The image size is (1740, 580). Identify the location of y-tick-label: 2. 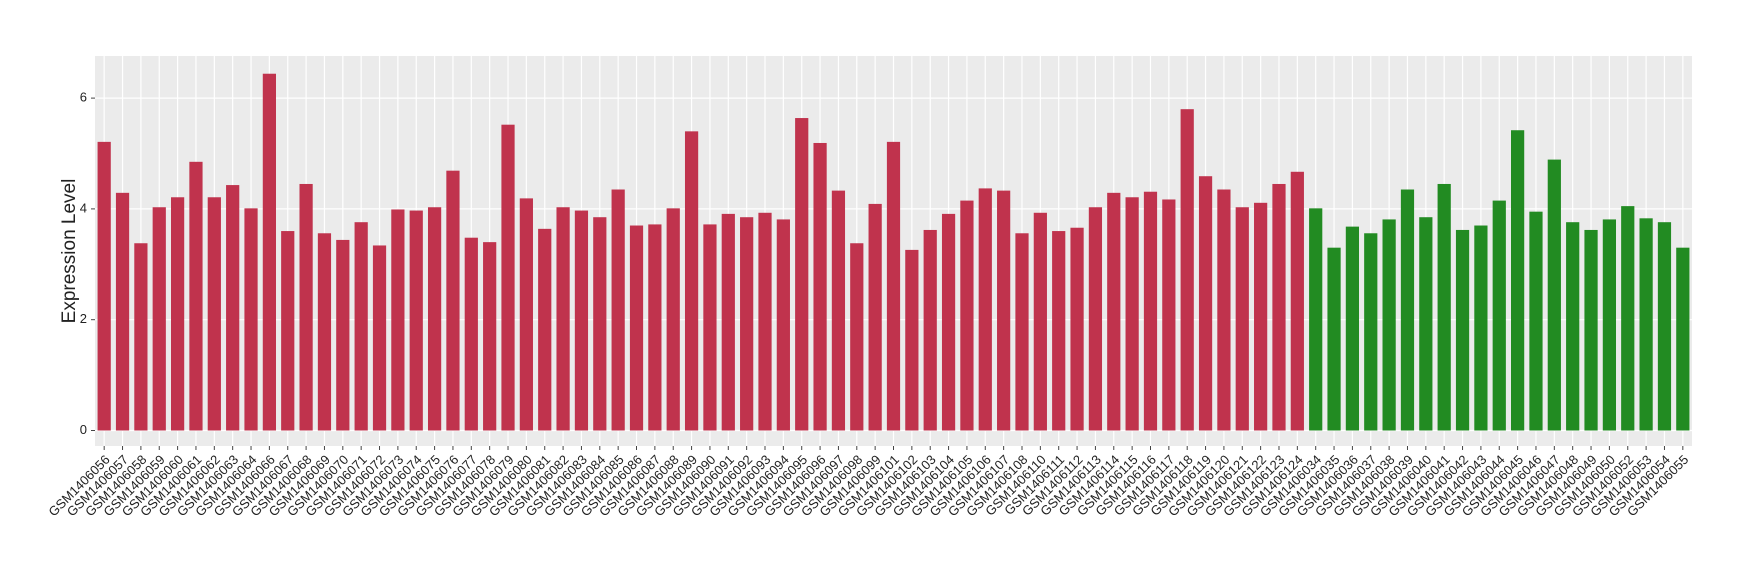
(83, 318).